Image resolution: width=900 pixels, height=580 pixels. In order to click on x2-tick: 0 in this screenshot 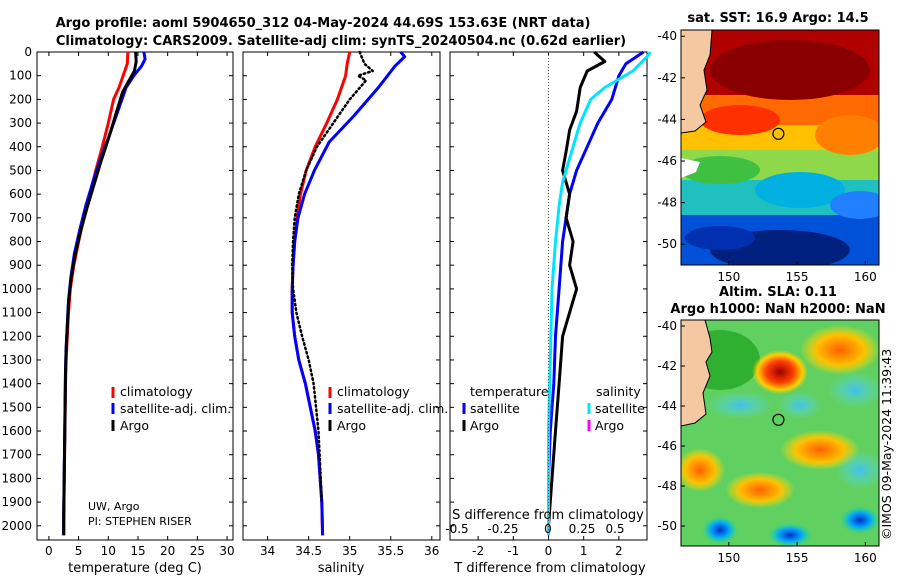, I will do `click(548, 529)`.